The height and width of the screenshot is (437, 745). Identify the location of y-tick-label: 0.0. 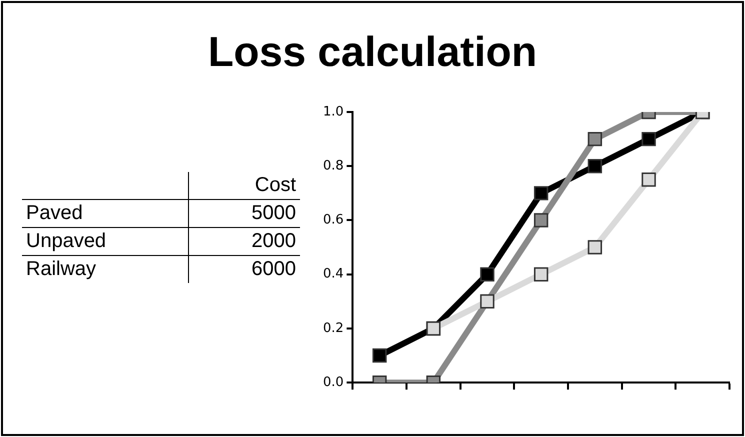
(333, 382).